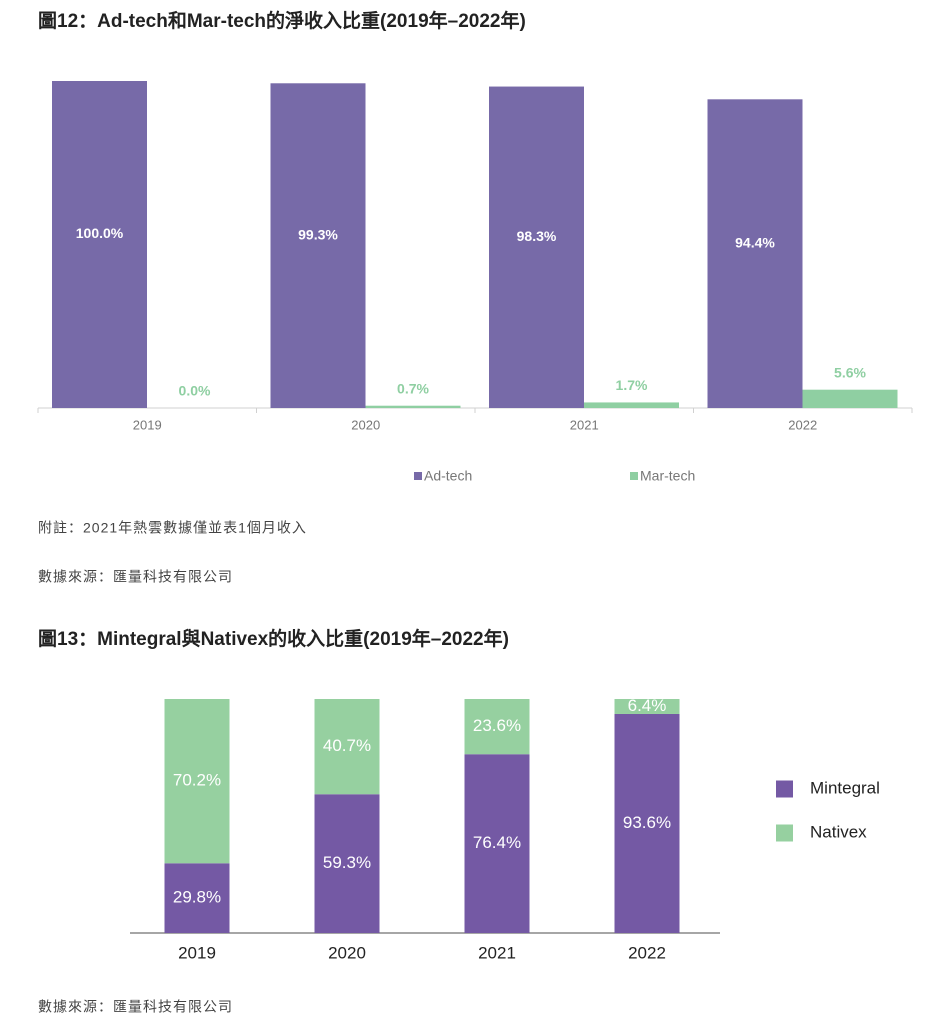  Describe the element at coordinates (195, 391) in the screenshot. I see `value-label: 0.0%` at that location.